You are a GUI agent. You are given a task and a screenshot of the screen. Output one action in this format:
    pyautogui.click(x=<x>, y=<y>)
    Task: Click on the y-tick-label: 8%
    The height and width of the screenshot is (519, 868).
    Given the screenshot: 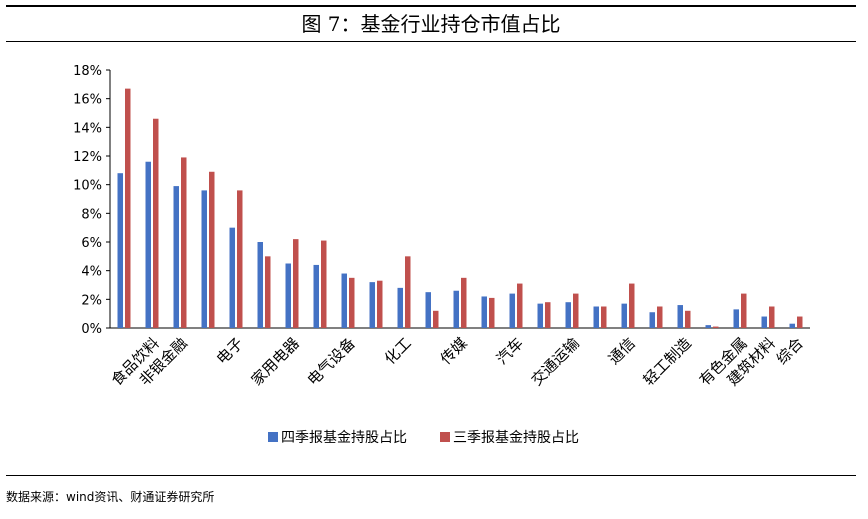 What is the action you would take?
    pyautogui.click(x=91, y=214)
    